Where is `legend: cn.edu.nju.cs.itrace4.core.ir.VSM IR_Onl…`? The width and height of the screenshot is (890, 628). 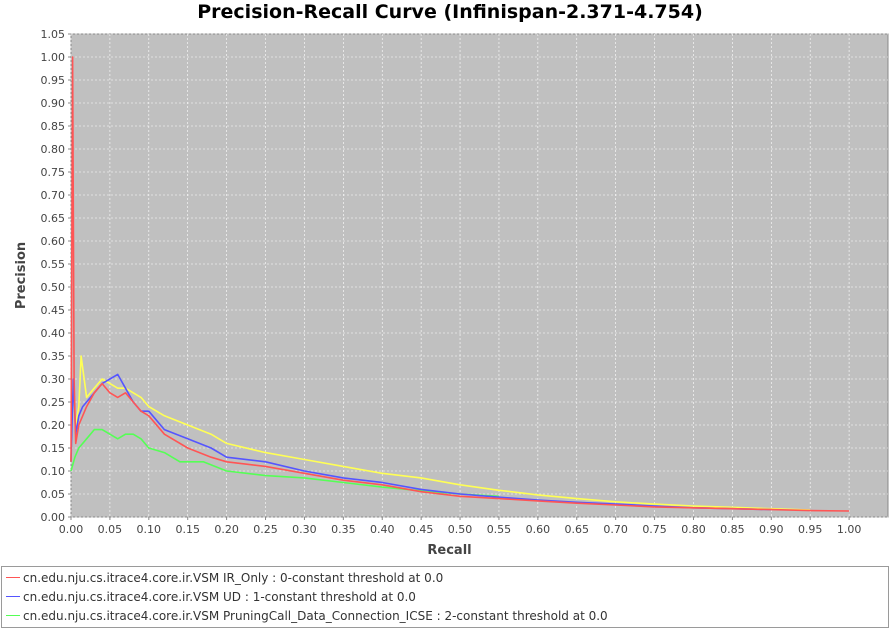 legend: cn.edu.nju.cs.itrace4.core.ir.VSM IR_Onl… is located at coordinates (445, 597).